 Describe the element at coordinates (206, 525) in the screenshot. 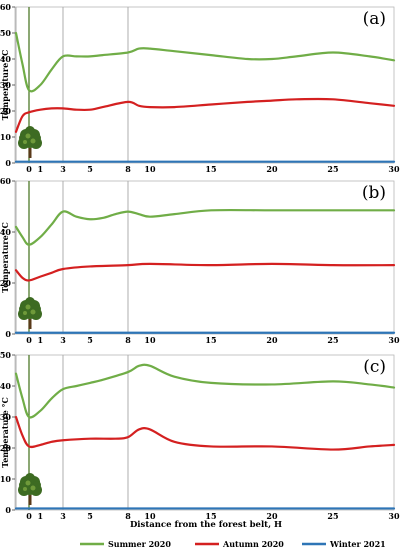

I see `x-axis-label: Distance from the forest belt, H` at that location.